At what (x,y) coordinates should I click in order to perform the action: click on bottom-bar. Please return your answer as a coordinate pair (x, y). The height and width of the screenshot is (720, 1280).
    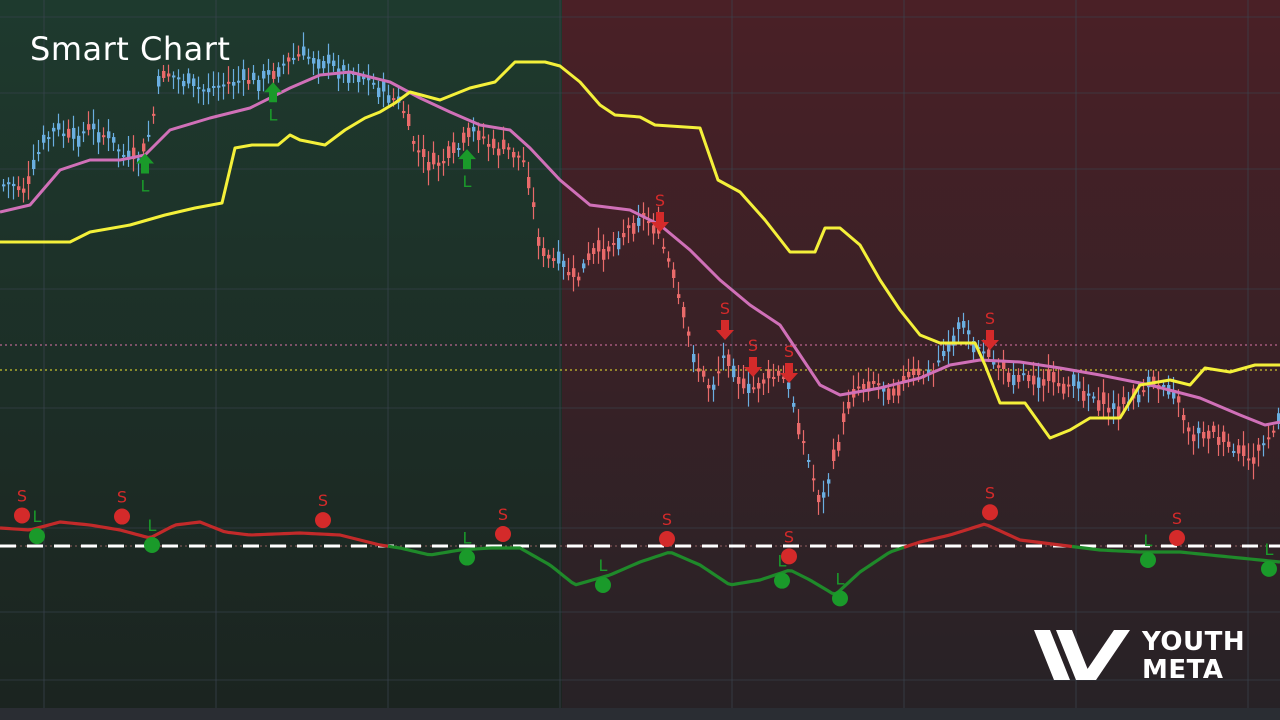
    Looking at the image, I should click on (640, 714).